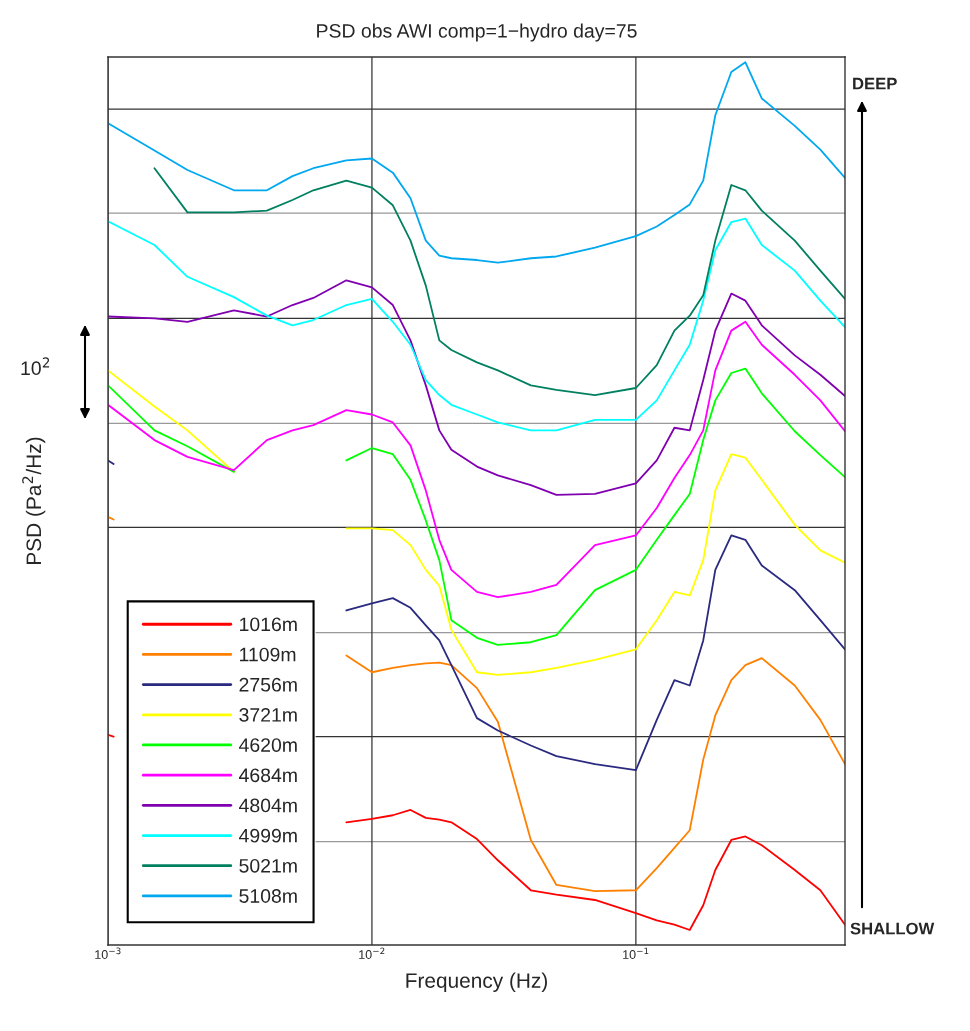 The height and width of the screenshot is (1031, 970). I want to click on legend-label: 5021m, so click(268, 865).